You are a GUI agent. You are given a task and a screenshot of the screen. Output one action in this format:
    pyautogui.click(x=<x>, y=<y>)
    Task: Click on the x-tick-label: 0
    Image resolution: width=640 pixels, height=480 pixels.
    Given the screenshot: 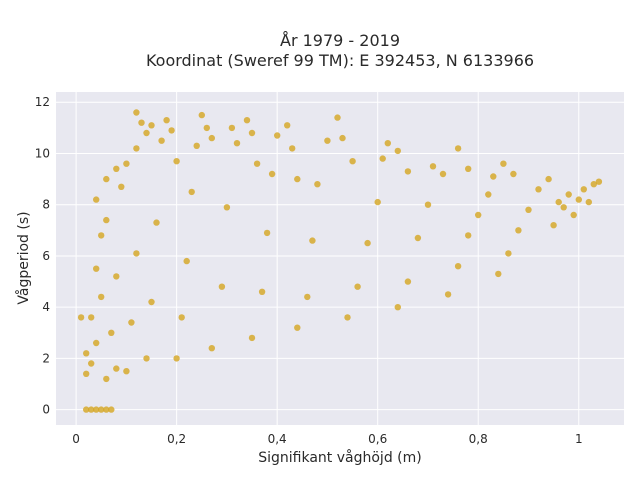 What is the action you would take?
    pyautogui.click(x=76, y=439)
    